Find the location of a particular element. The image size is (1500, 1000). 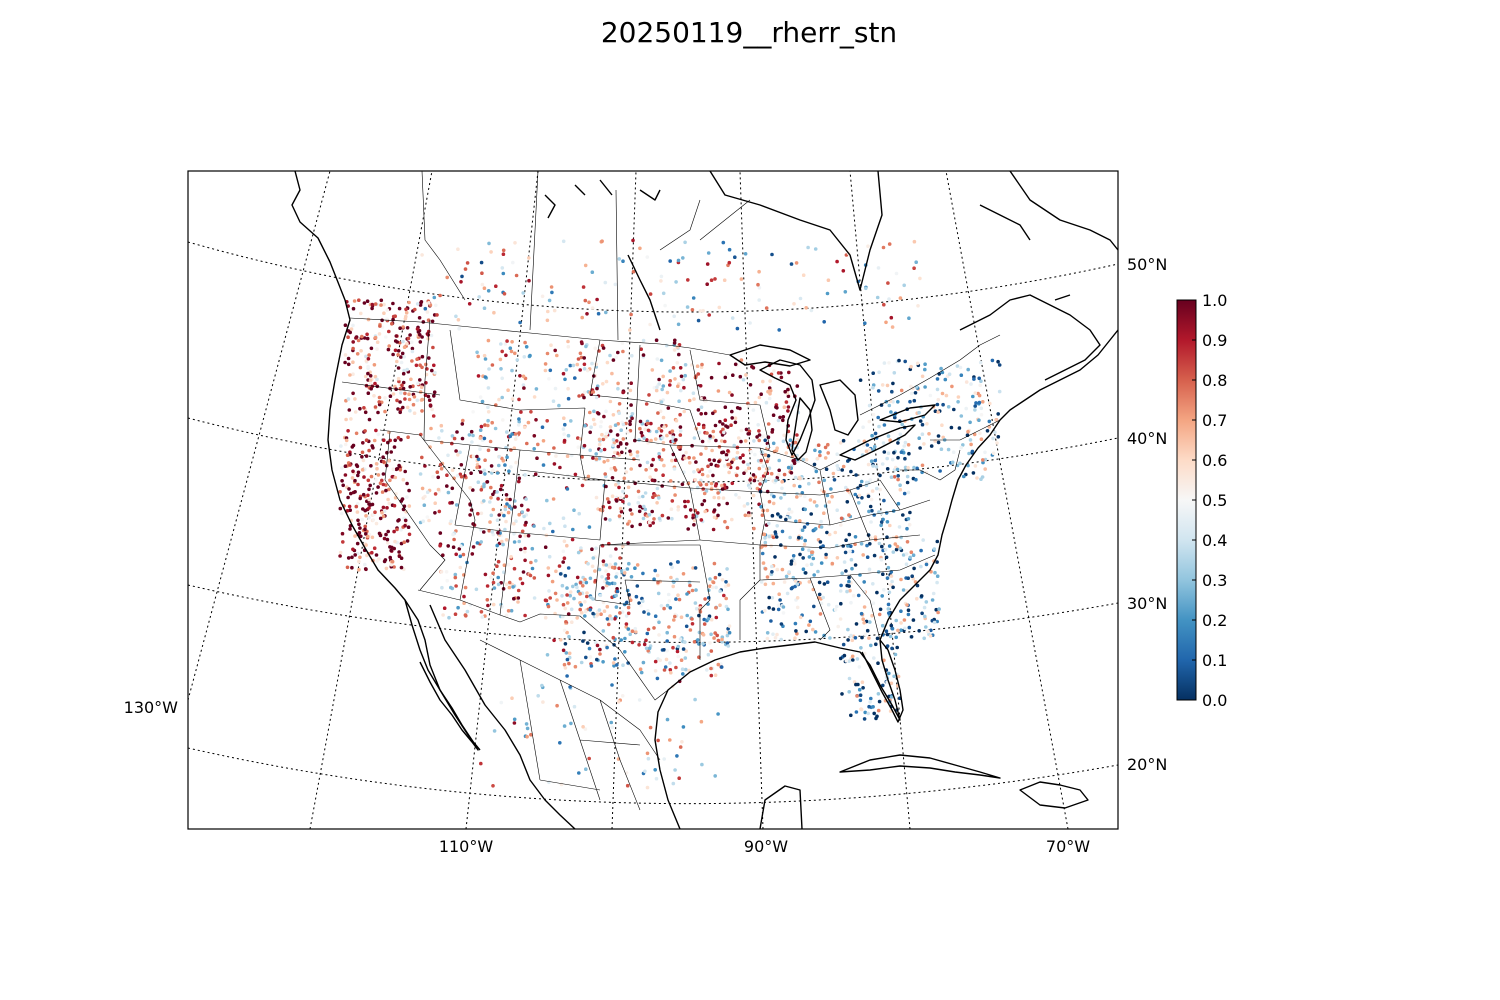

meridian-130w is located at coordinates (259, 436).